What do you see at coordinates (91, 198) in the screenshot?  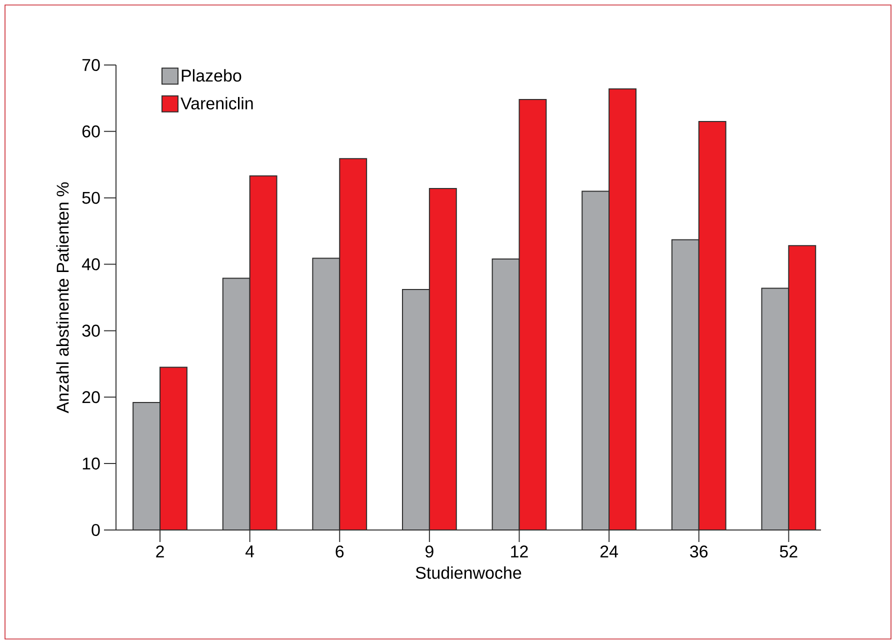 I see `y-tick-label: 50` at bounding box center [91, 198].